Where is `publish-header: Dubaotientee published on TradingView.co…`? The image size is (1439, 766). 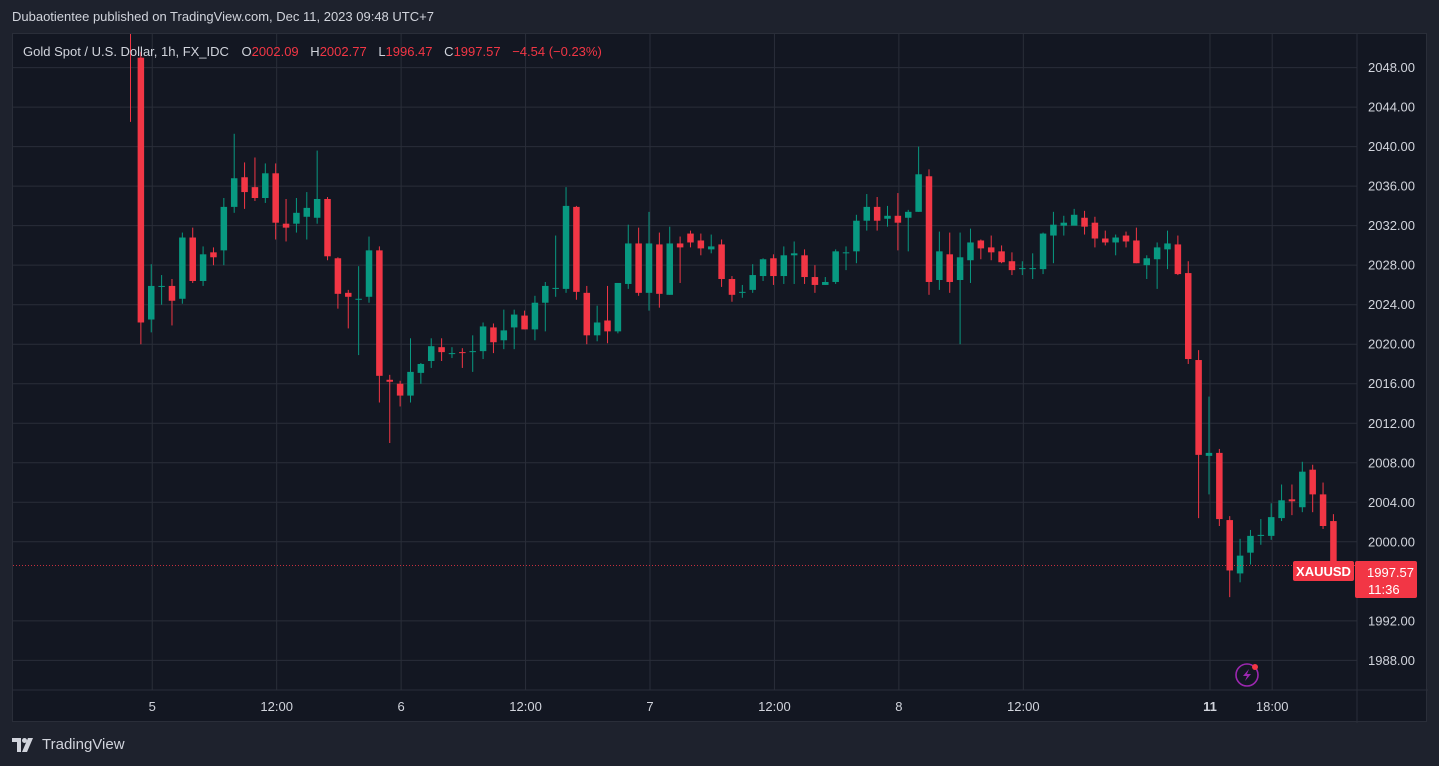
publish-header: Dubaotientee published on TradingView.co… is located at coordinates (223, 16).